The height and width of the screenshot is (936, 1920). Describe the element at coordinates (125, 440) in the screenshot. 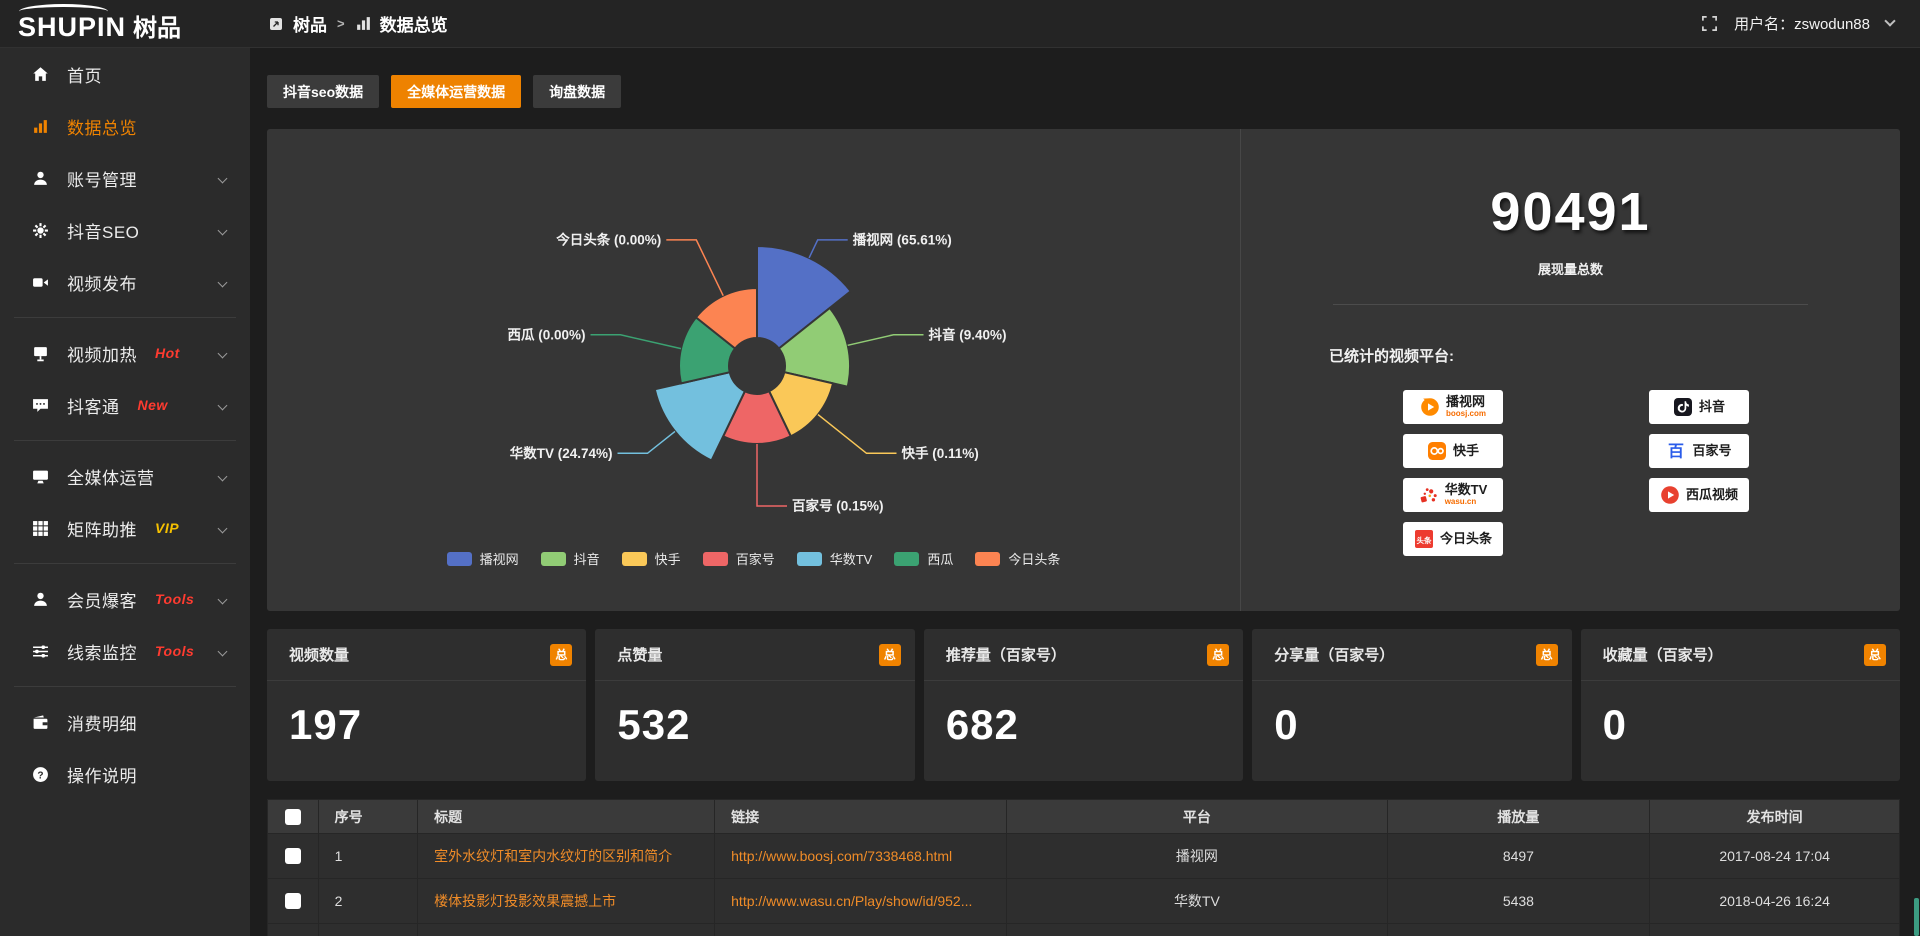

I see `sidebar-divider` at that location.